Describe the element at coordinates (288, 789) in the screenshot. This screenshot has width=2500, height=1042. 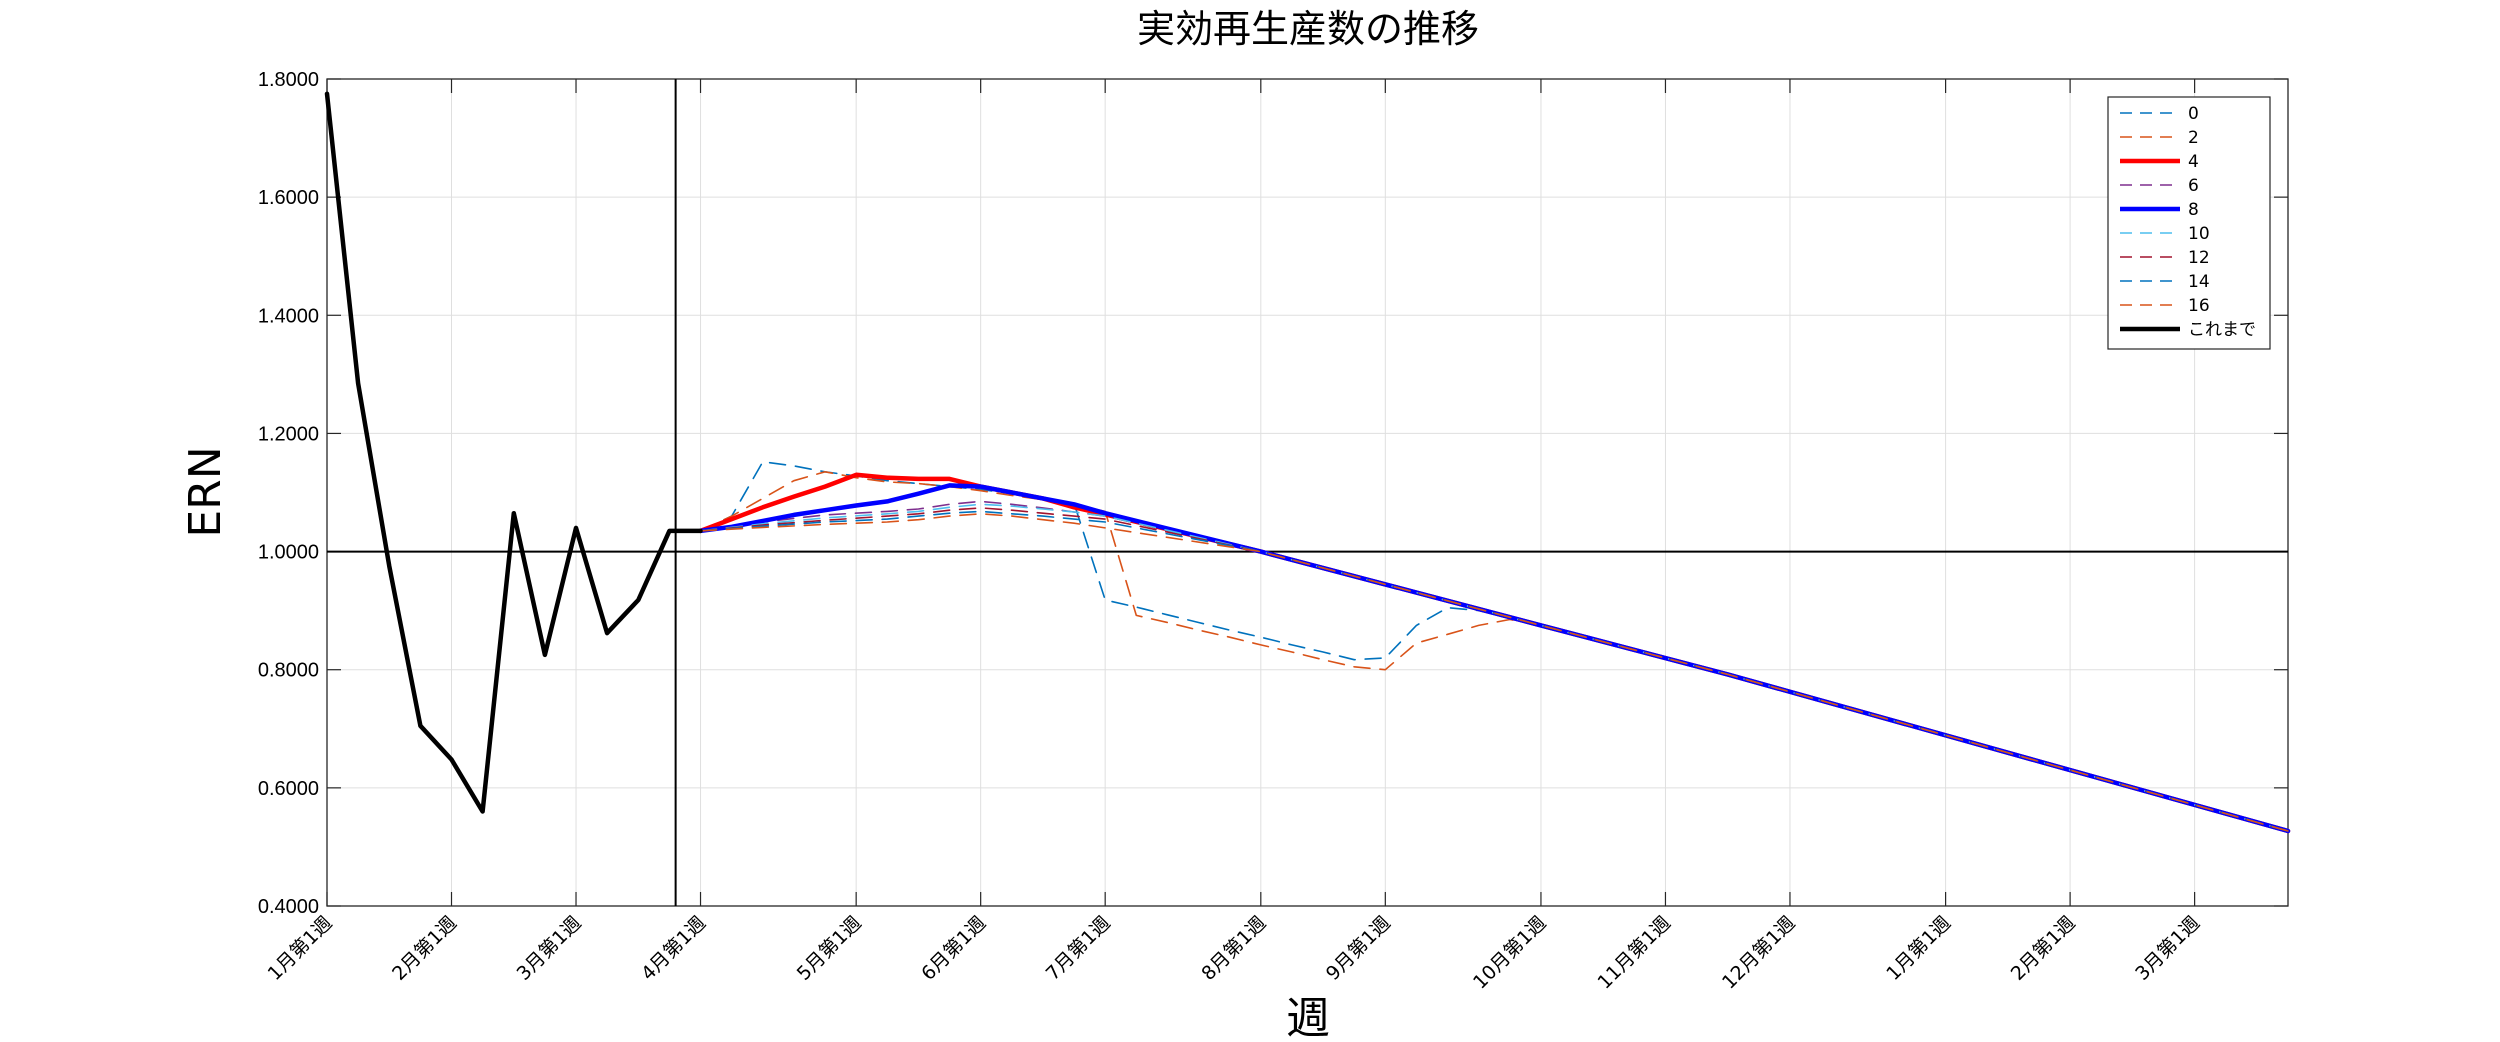
I see `y-tick-label: 0.6000` at that location.